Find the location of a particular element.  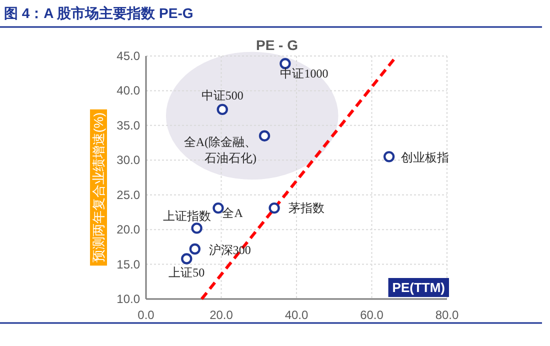

x-tick-label: 20.0 is located at coordinates (222, 315).